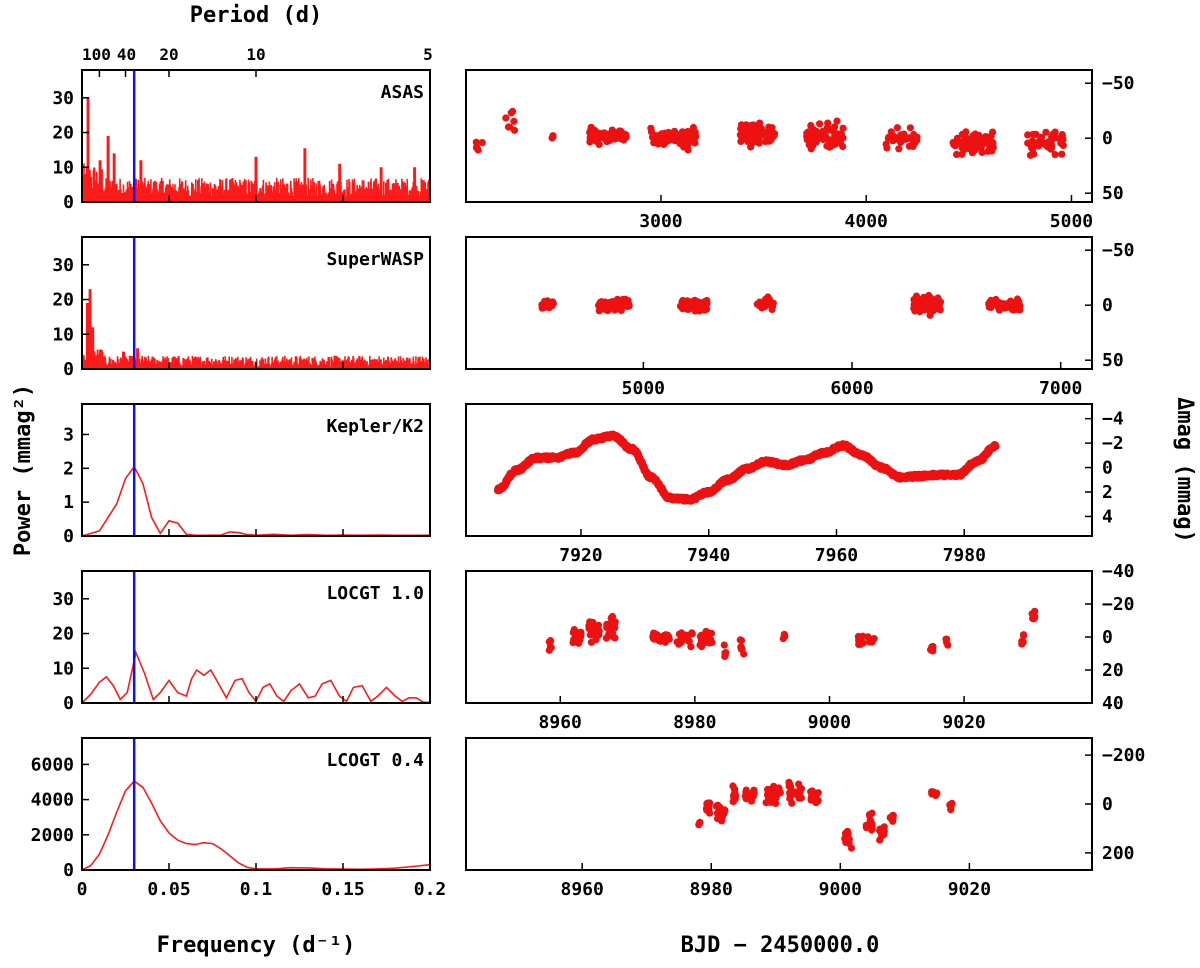 The width and height of the screenshot is (1200, 968). What do you see at coordinates (68, 703) in the screenshot?
I see `periodogram-lcogt-1.0-ytick-label: 0` at bounding box center [68, 703].